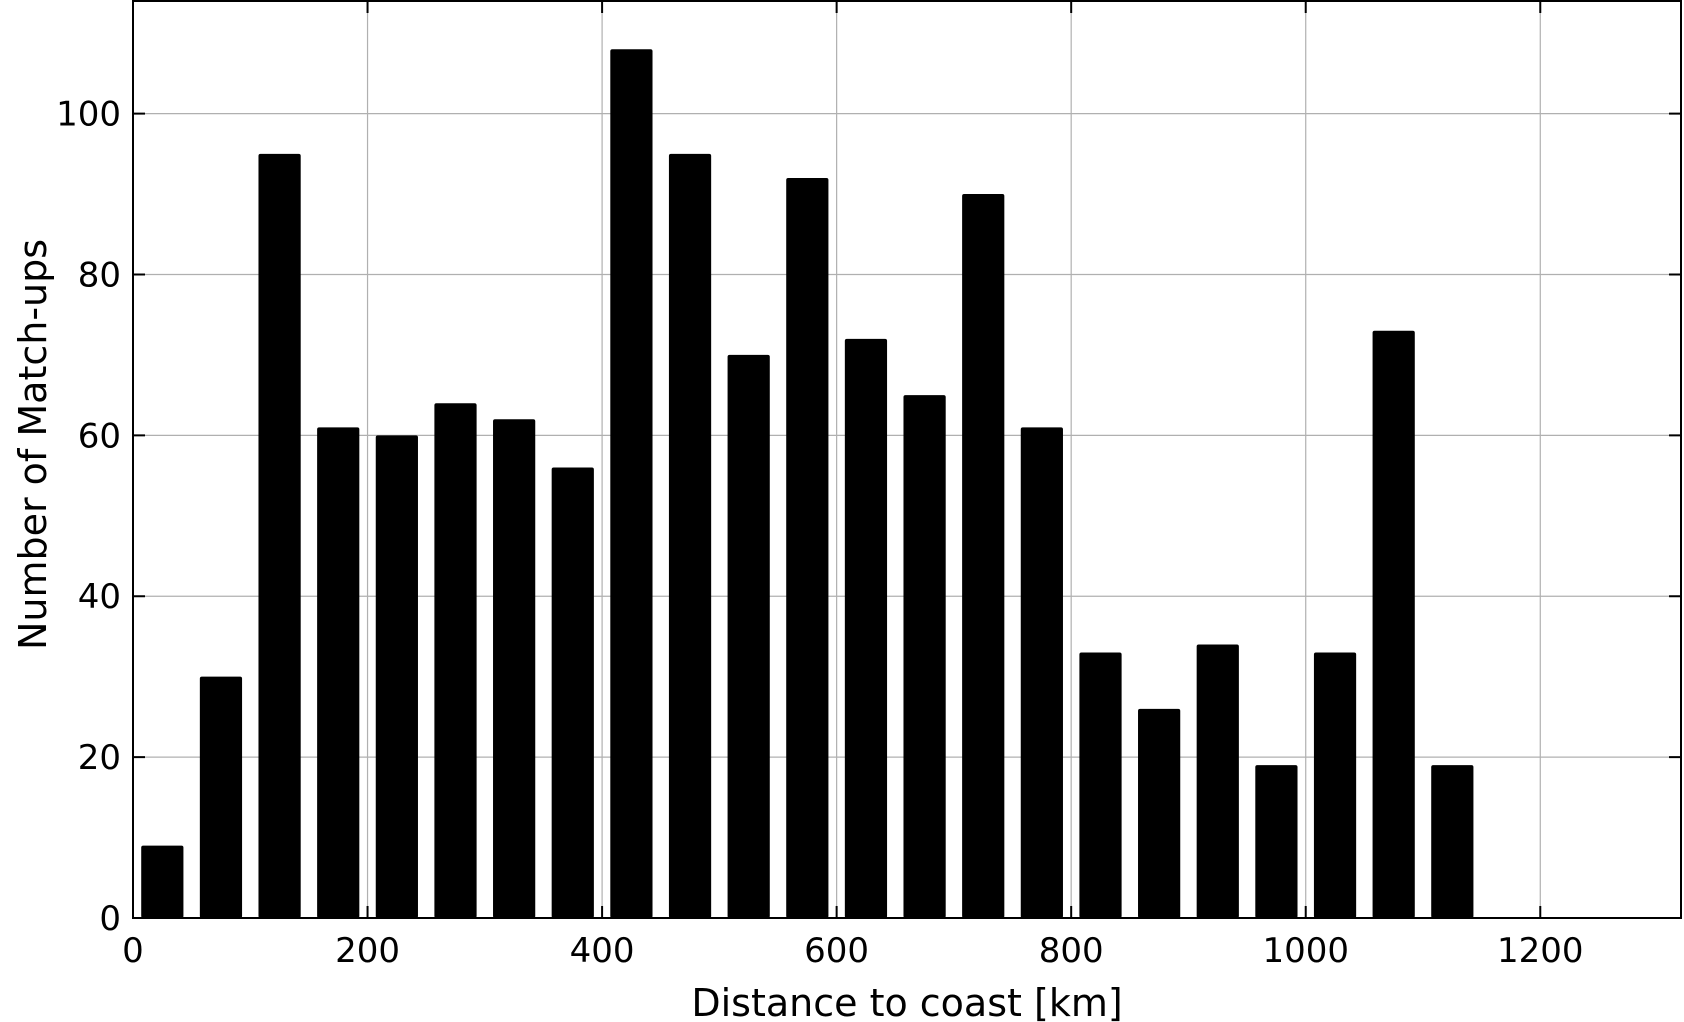  Describe the element at coordinates (110, 919) in the screenshot. I see `y-tick-label: 0` at that location.